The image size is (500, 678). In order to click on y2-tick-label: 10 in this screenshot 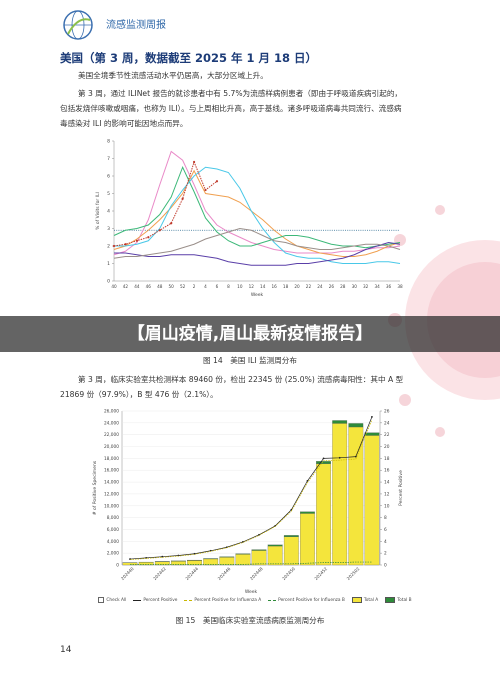, I will do `click(387, 506)`.